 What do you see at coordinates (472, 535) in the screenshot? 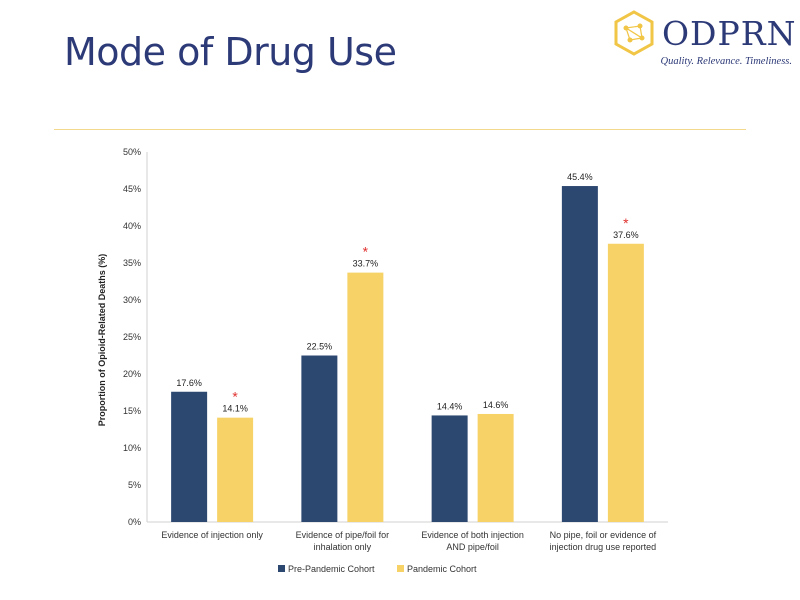
I see `x-tick-label: Evidence of both injection` at bounding box center [472, 535].